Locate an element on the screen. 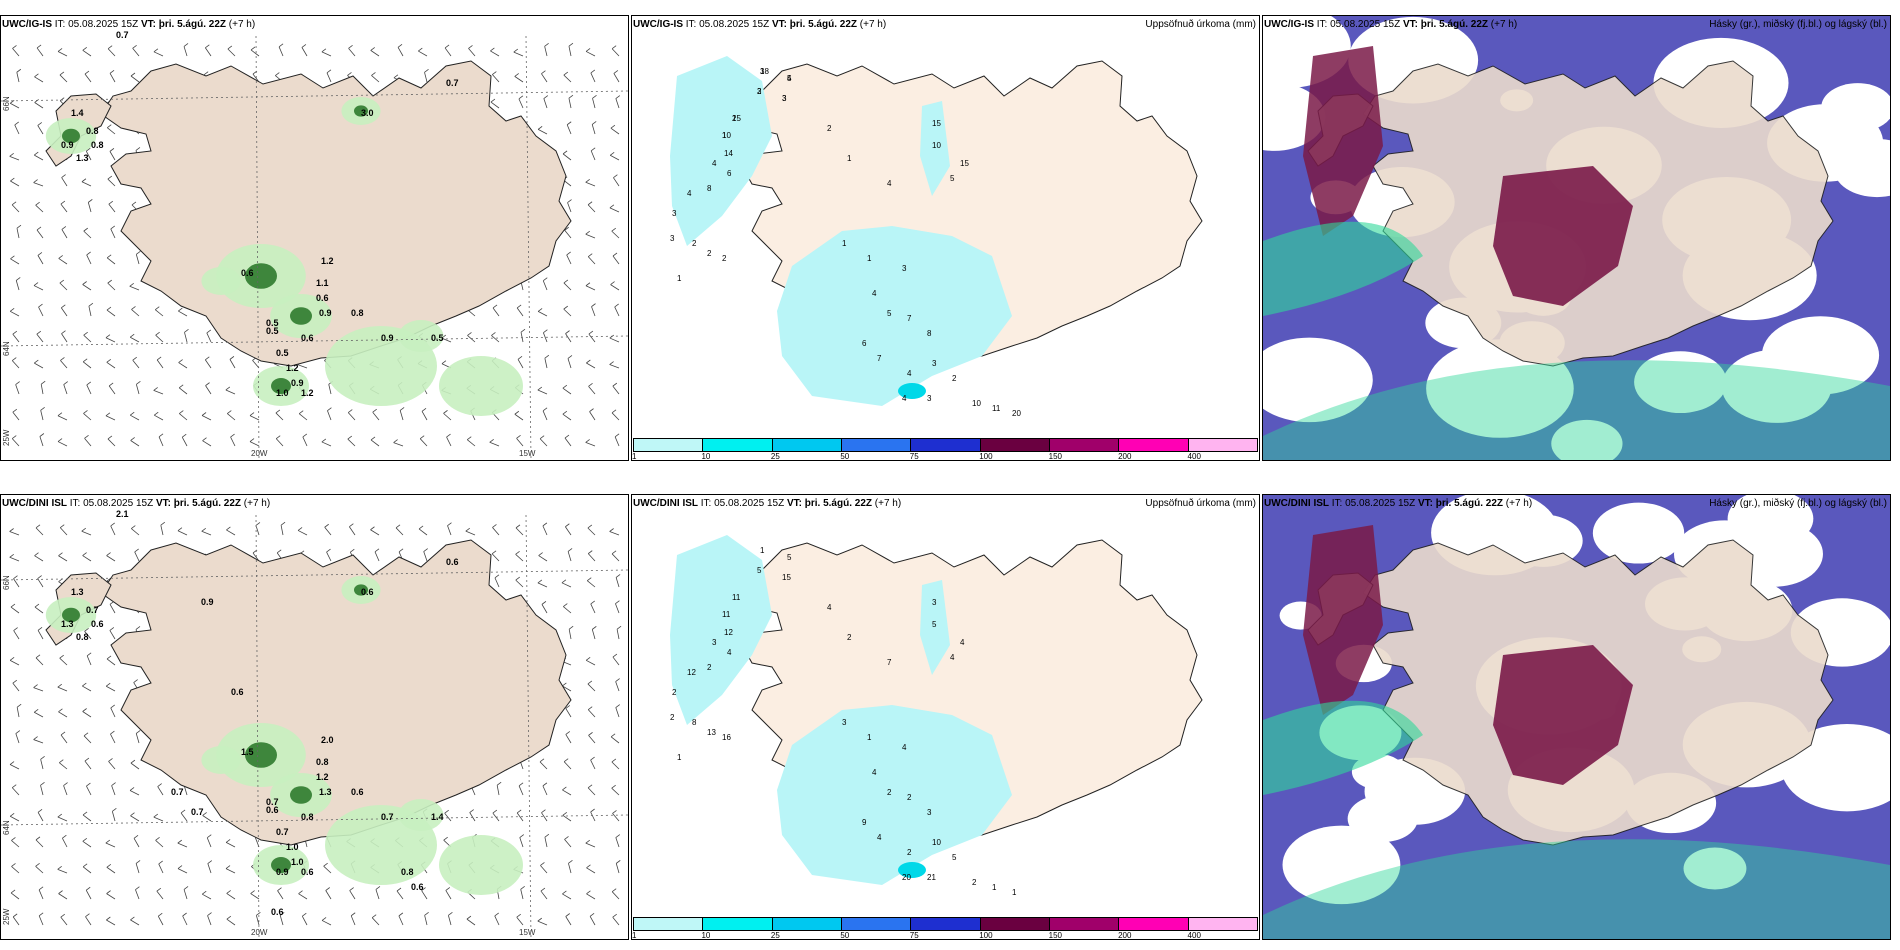 This screenshot has height=950, width=1900. precip-value-label: 21 is located at coordinates (931, 877).